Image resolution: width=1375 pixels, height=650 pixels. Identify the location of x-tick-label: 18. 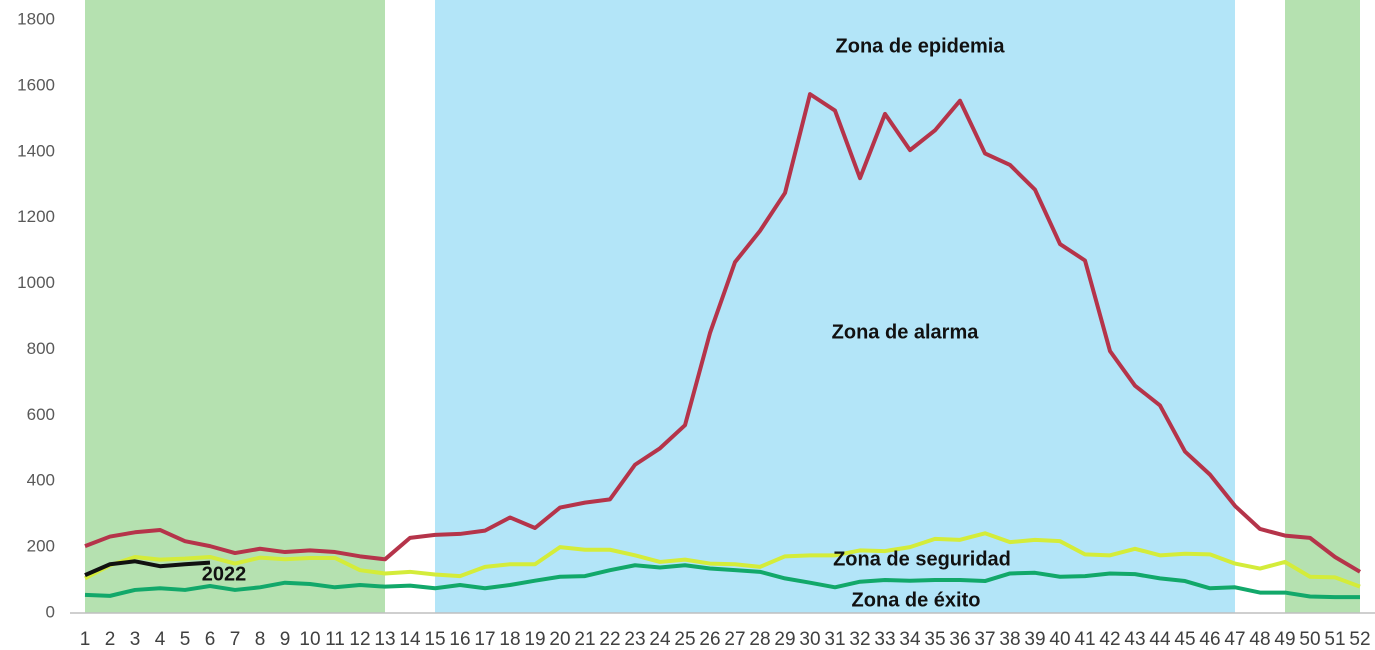
(509, 639).